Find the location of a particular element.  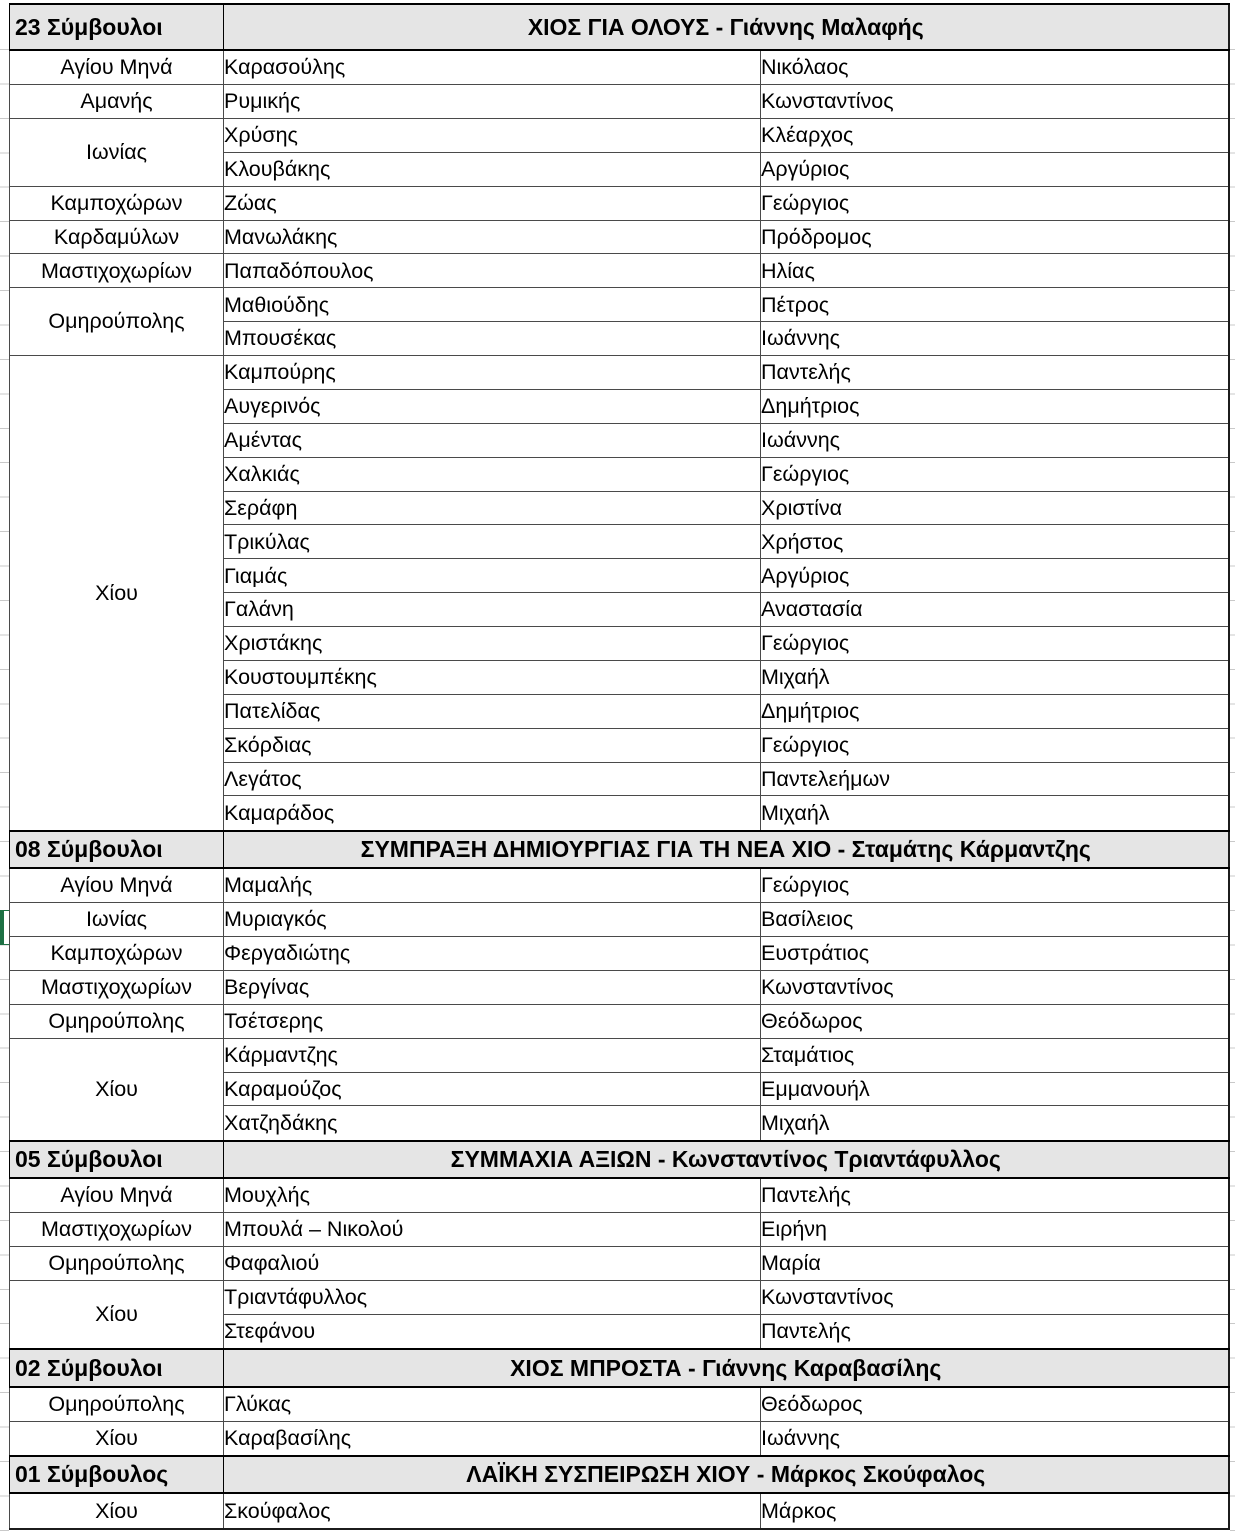

section-count-cell: 02 Σύμβουλοι is located at coordinates (116, 1367).